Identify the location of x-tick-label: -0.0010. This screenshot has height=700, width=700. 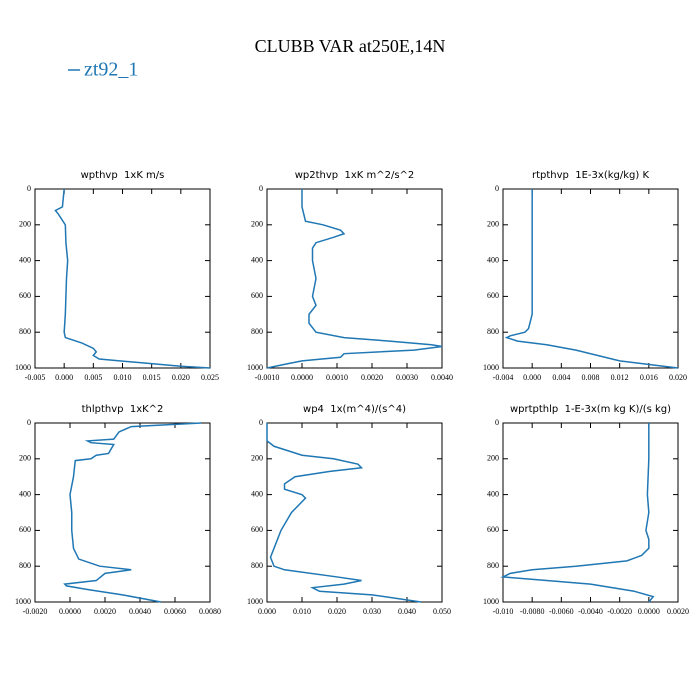
(267, 377).